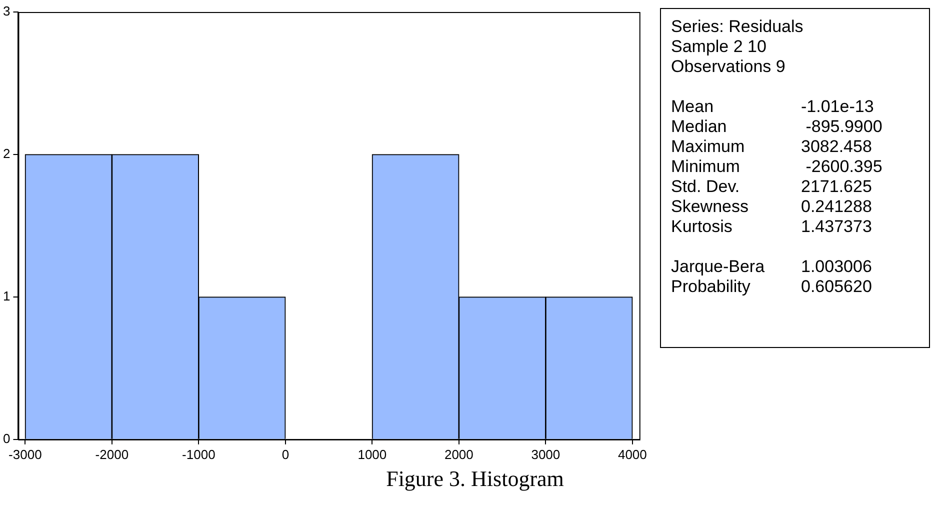 This screenshot has width=938, height=509. What do you see at coordinates (545, 454) in the screenshot?
I see `x-tick-label: 3000` at bounding box center [545, 454].